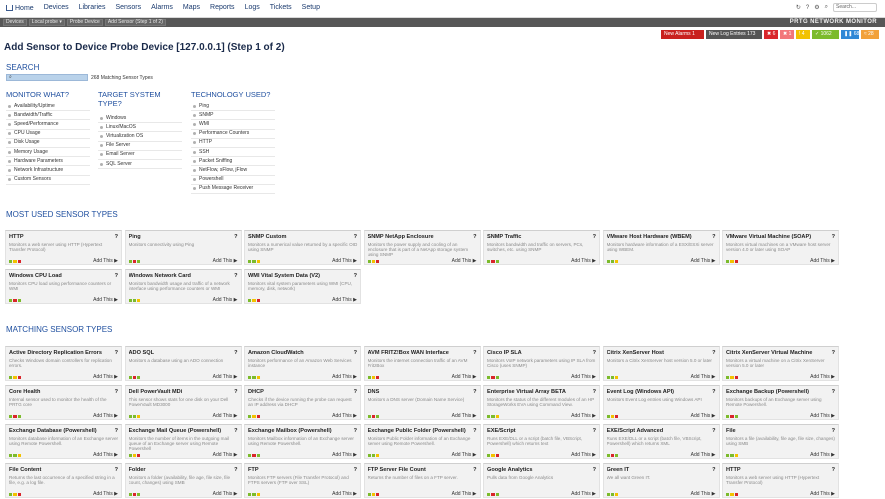 Image resolution: width=885 pixels, height=499 pixels. What do you see at coordinates (233, 189) in the screenshot?
I see `filter-option: Push Message Receiver` at bounding box center [233, 189].